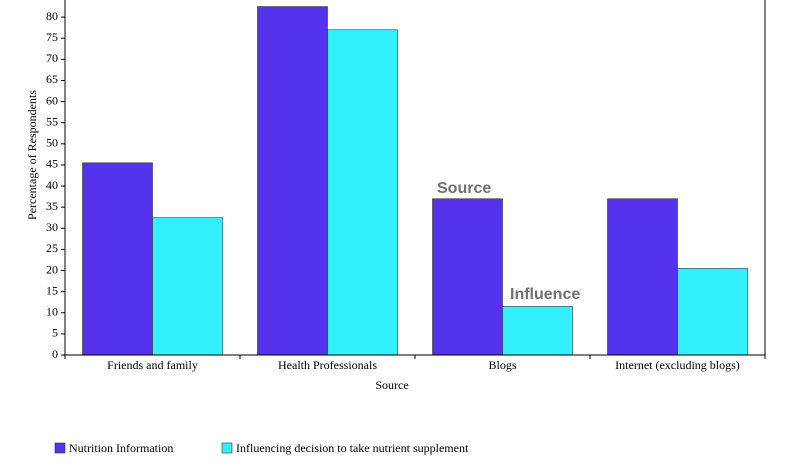 The width and height of the screenshot is (789, 467). I want to click on y-tick-label: 15, so click(52, 290).